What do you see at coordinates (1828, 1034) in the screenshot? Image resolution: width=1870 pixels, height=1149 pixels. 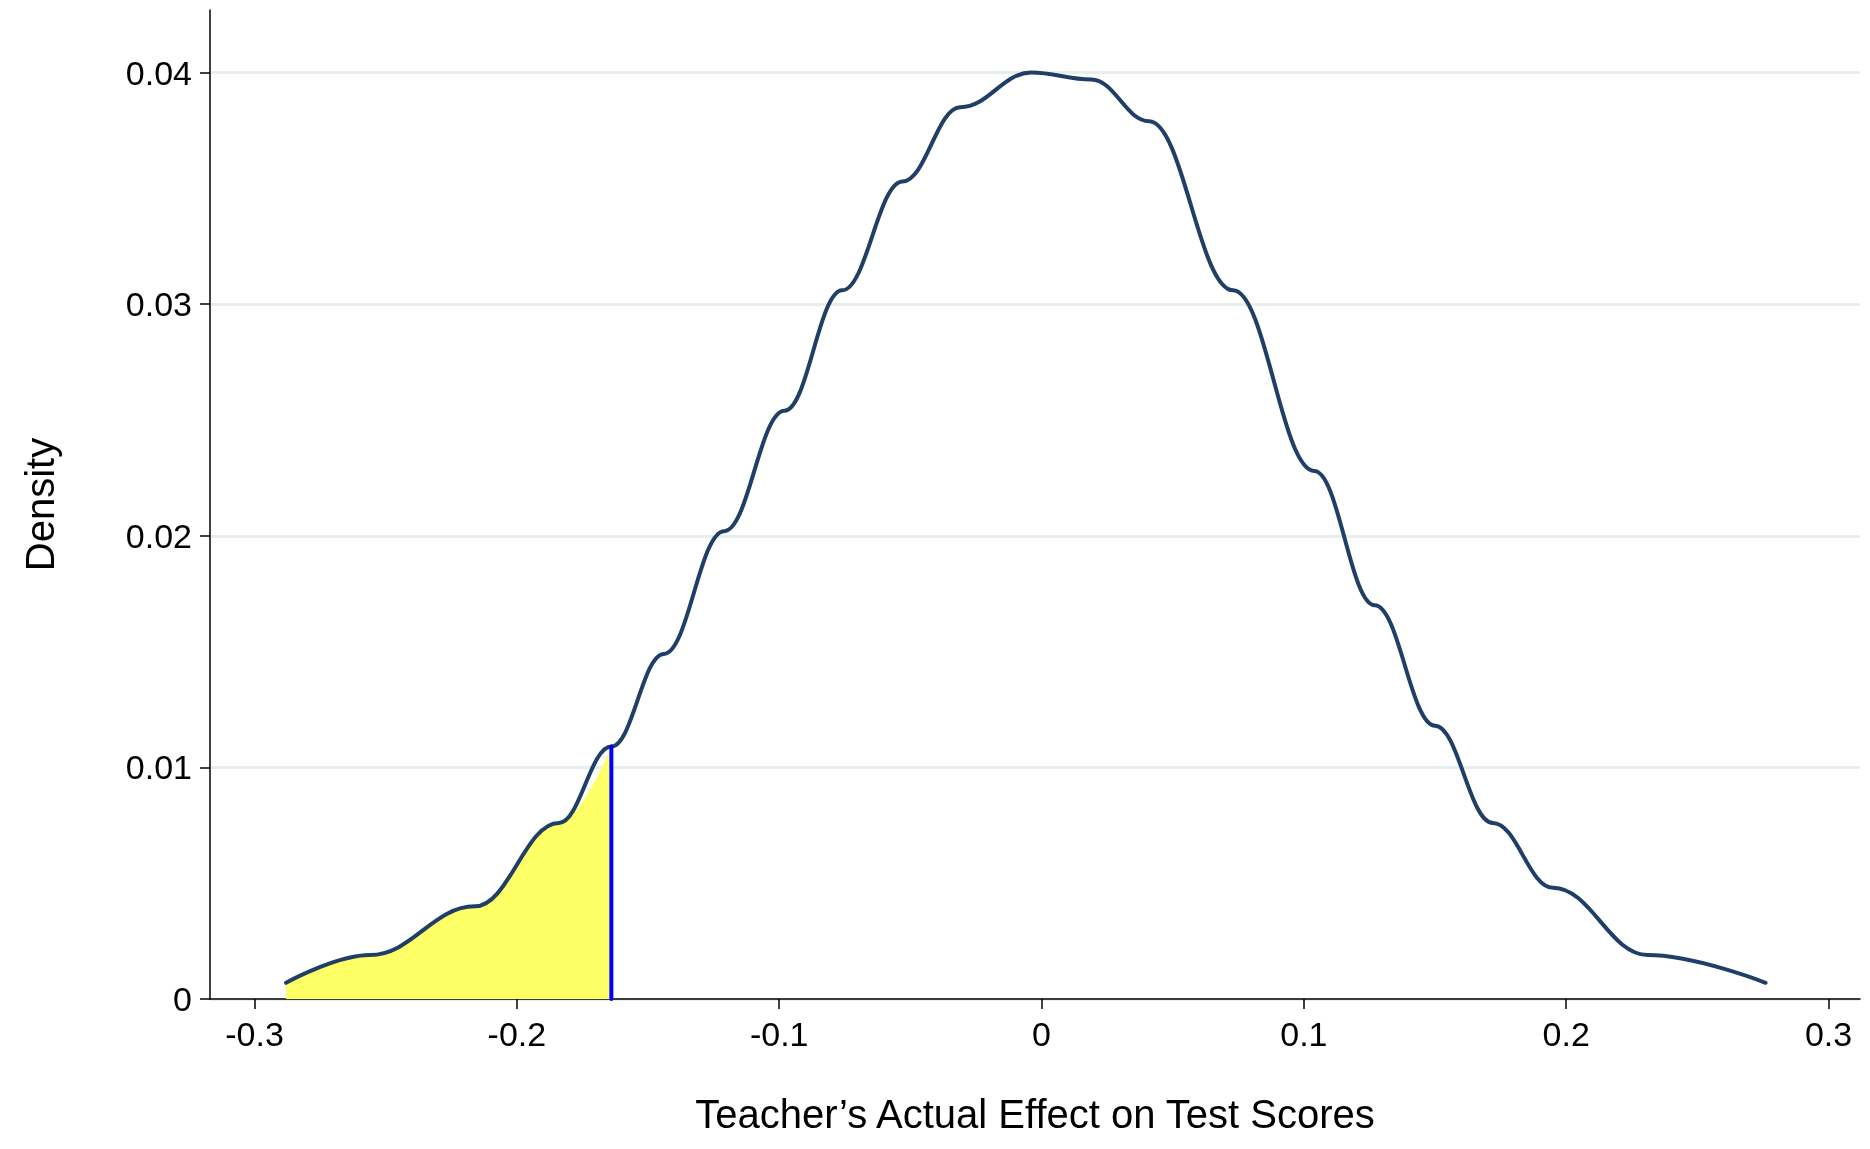 I see `x-tick-label: 0.3` at bounding box center [1828, 1034].